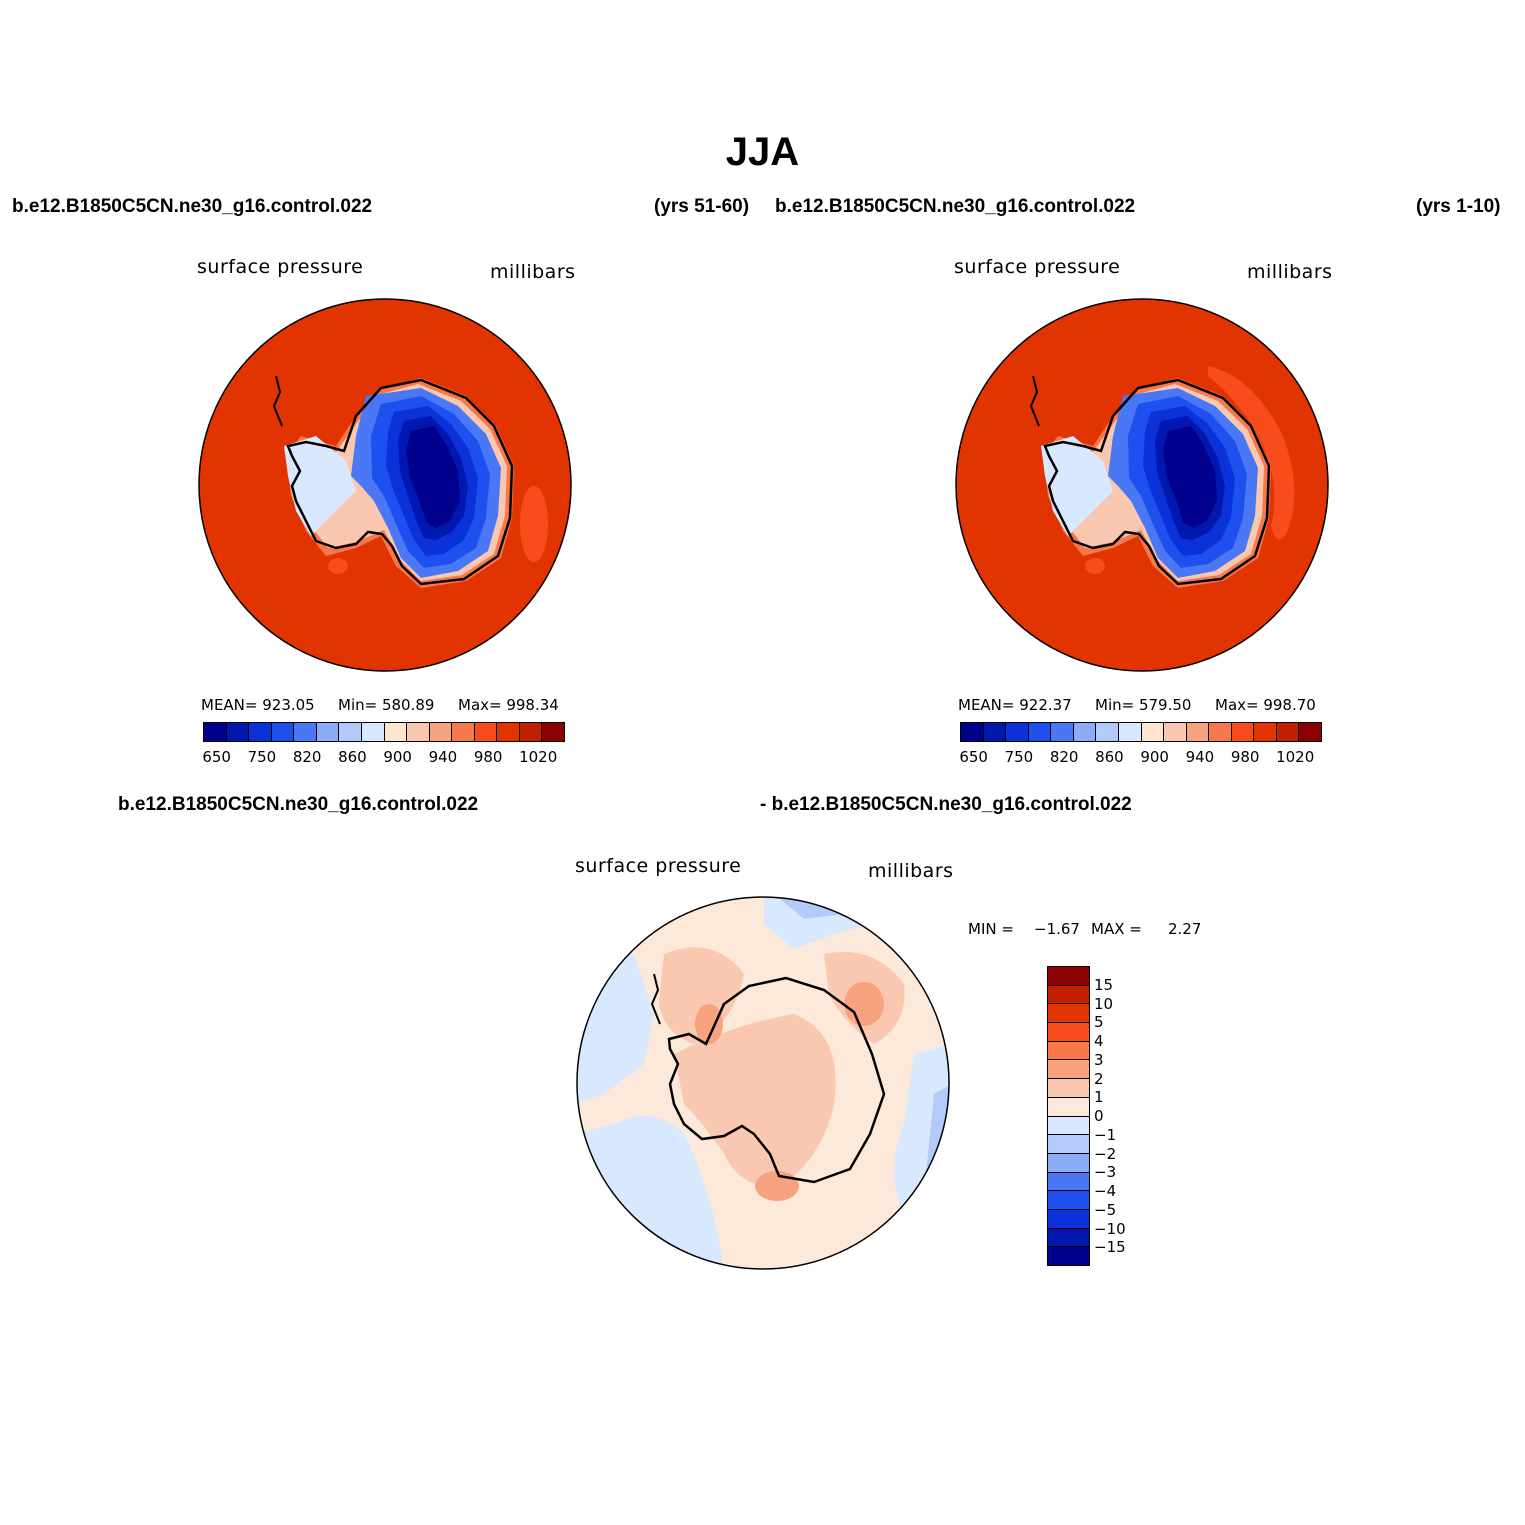 The image size is (1525, 1525). Describe the element at coordinates (1037, 267) in the screenshot. I see `right-variable-label: surface pressure` at that location.